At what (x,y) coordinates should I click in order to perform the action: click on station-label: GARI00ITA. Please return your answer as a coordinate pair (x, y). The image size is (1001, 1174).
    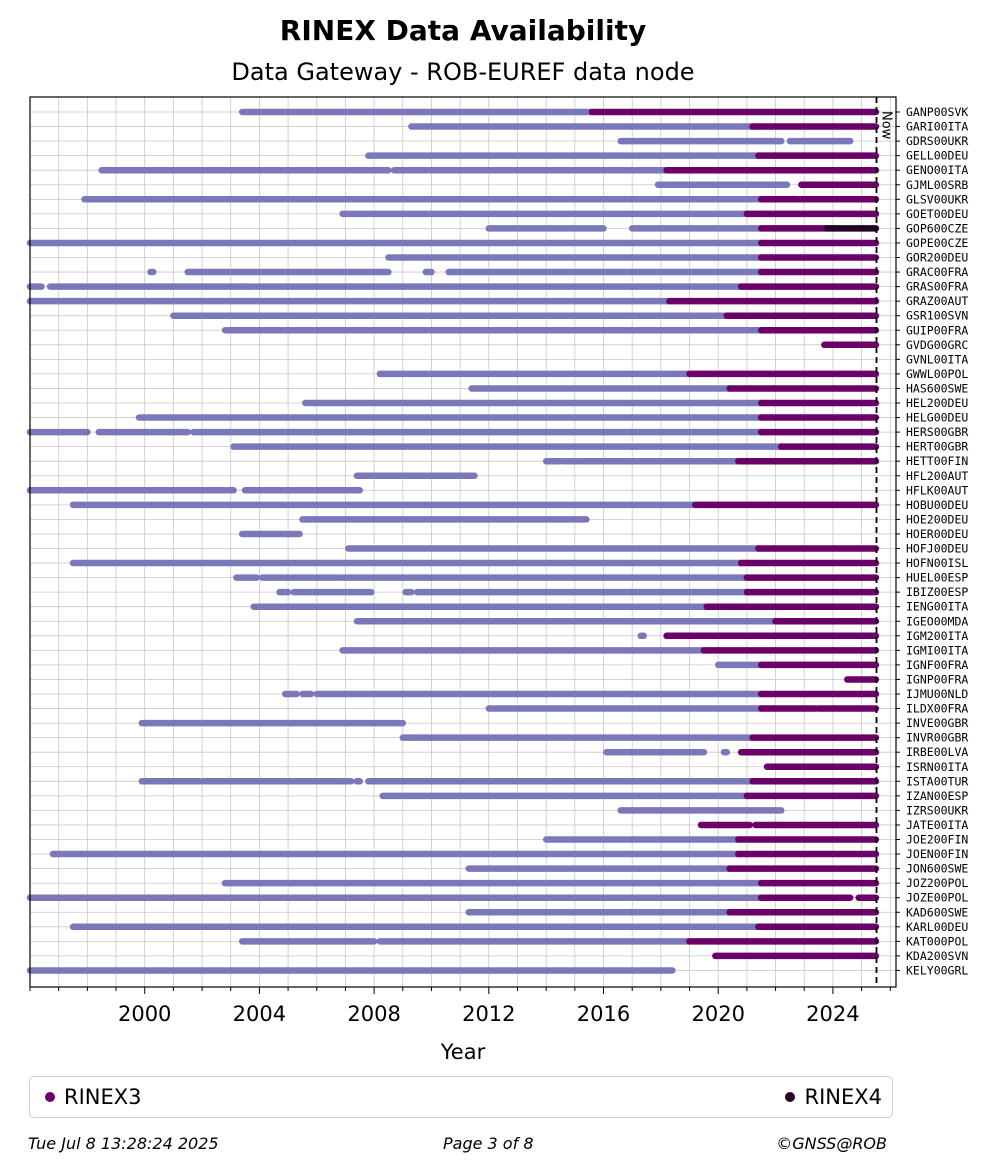
    Looking at the image, I should click on (937, 127).